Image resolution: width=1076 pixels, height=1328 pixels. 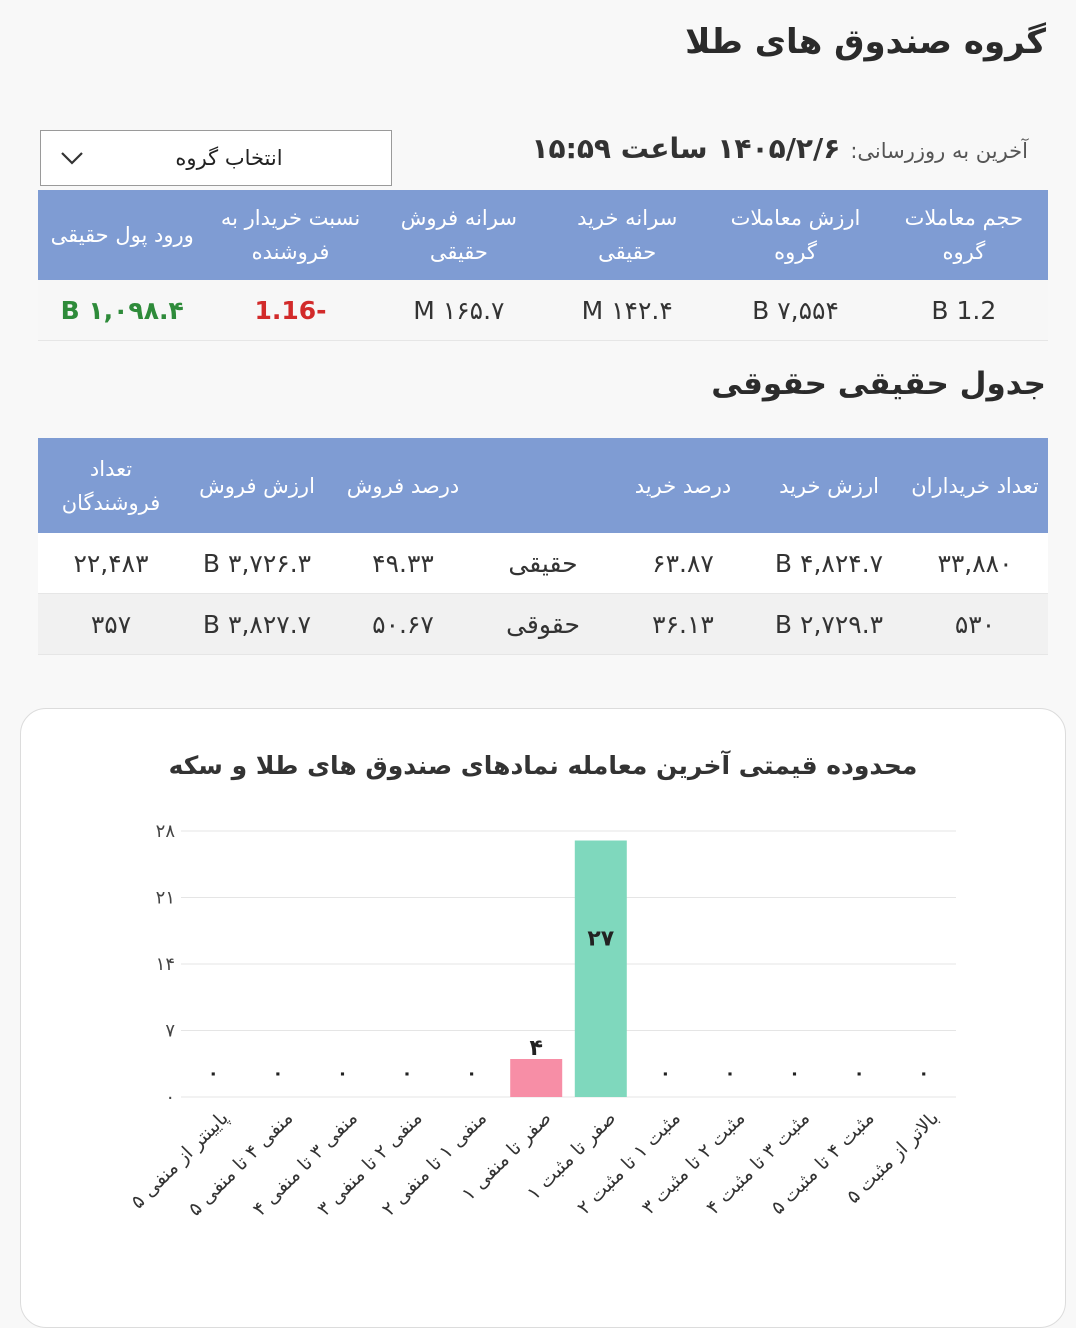 I want to click on header-buyers-count: تعداد خریداران, so click(x=975, y=485).